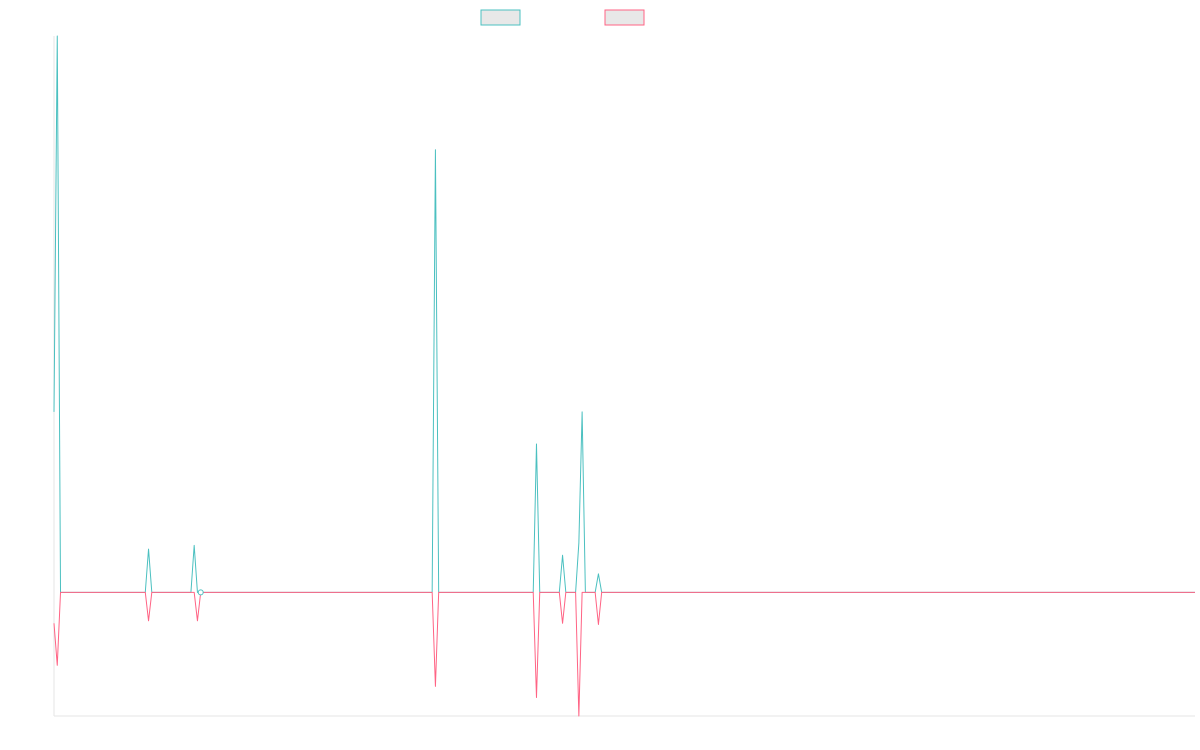 The image size is (1200, 750). Describe the element at coordinates (200, 592) in the screenshot. I see `data-point` at that location.